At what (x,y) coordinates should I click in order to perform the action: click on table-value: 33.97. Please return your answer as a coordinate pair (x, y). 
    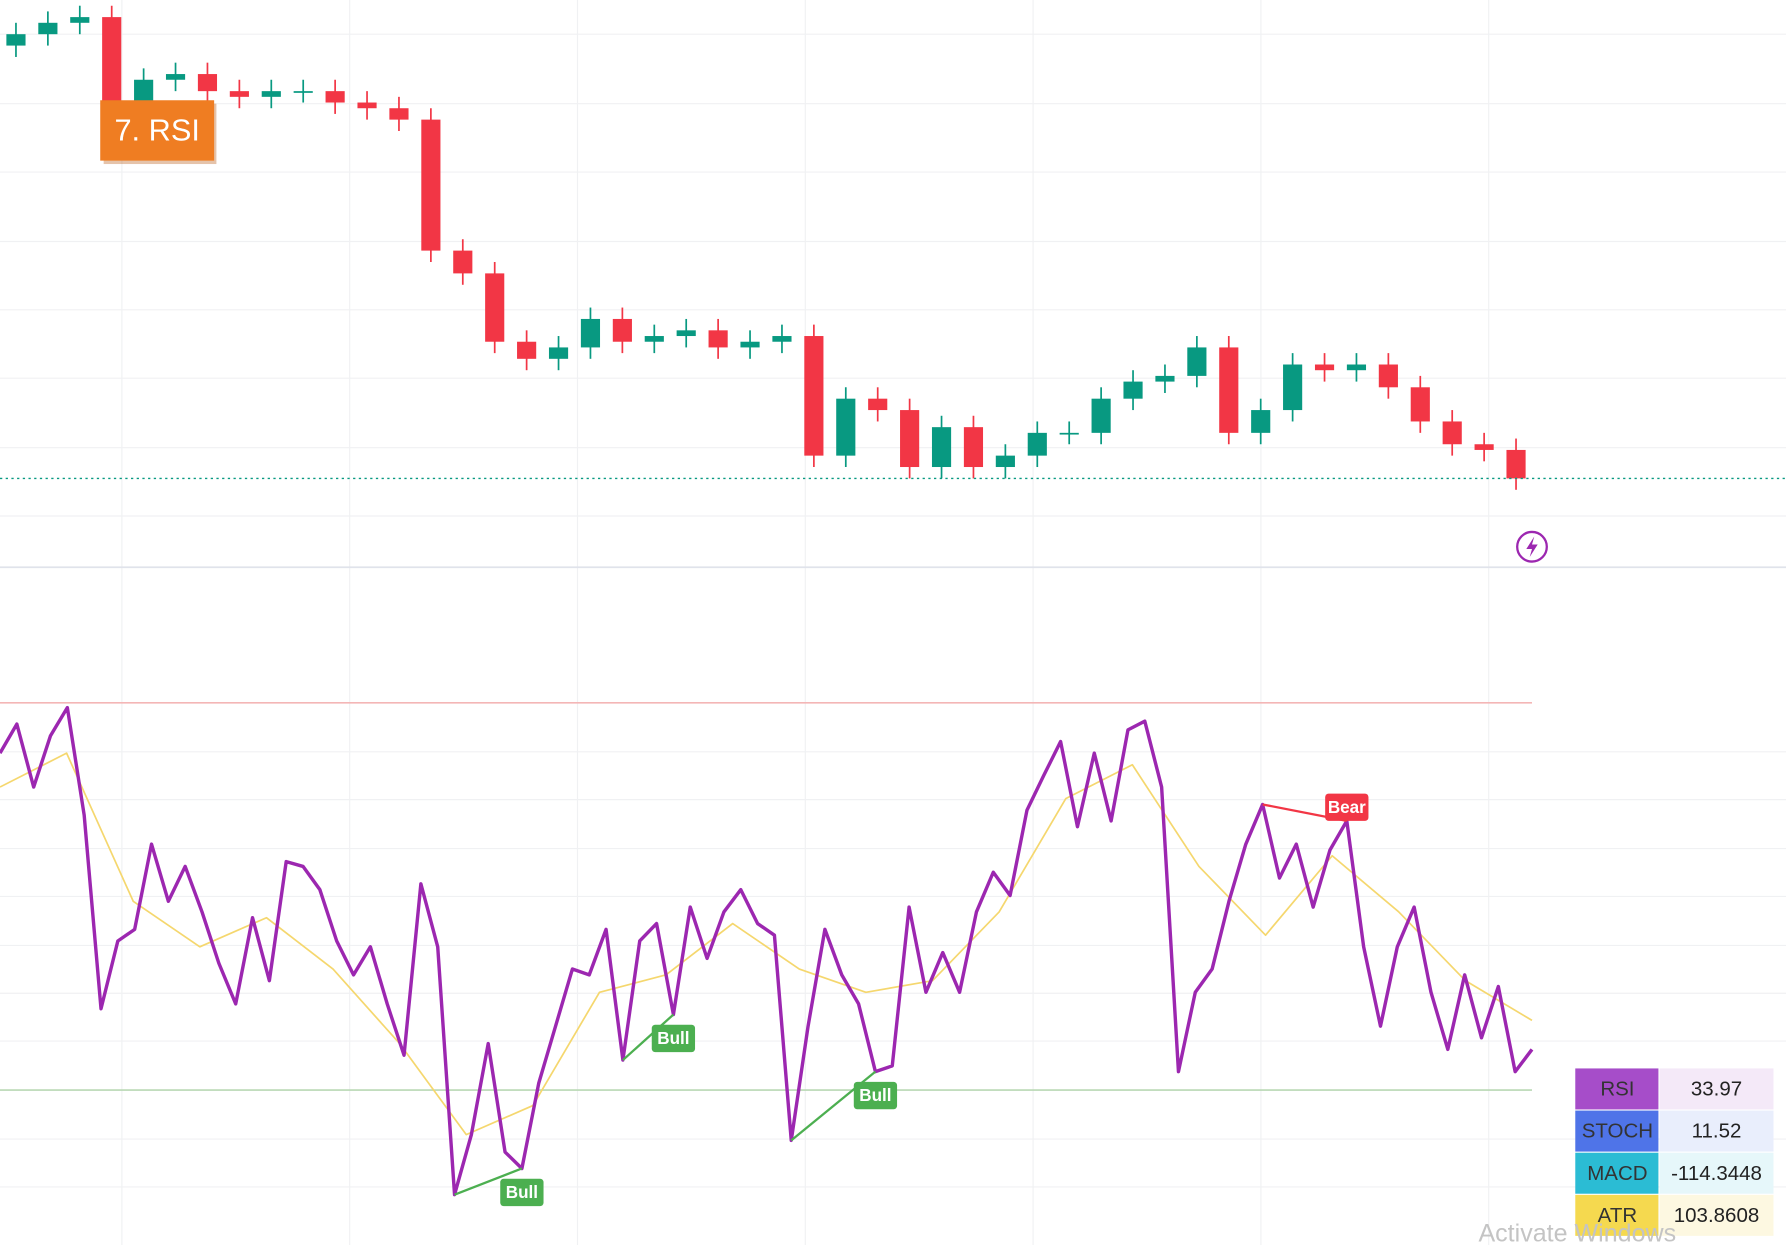
    Looking at the image, I should click on (1716, 1088).